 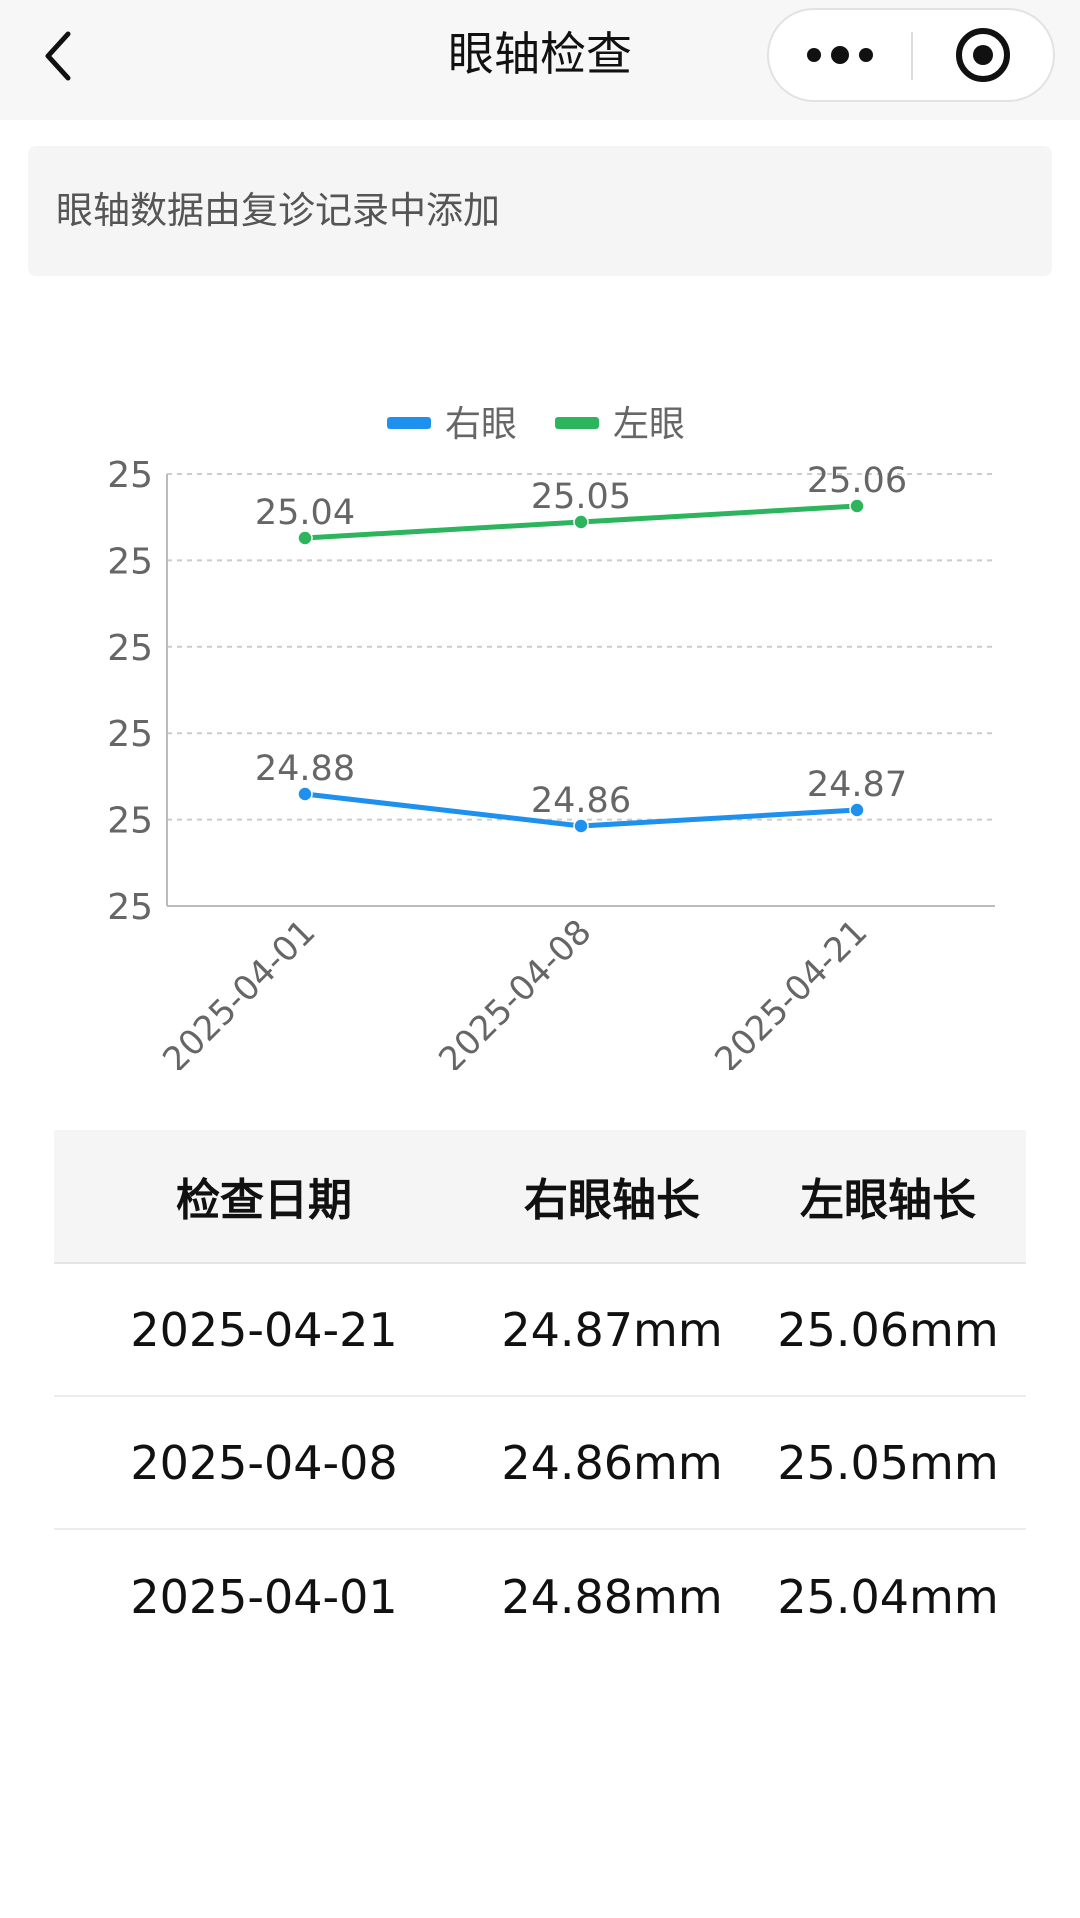 I want to click on table-header: 检查日期 右眼轴长 左眼轴长, so click(x=540, y=1197).